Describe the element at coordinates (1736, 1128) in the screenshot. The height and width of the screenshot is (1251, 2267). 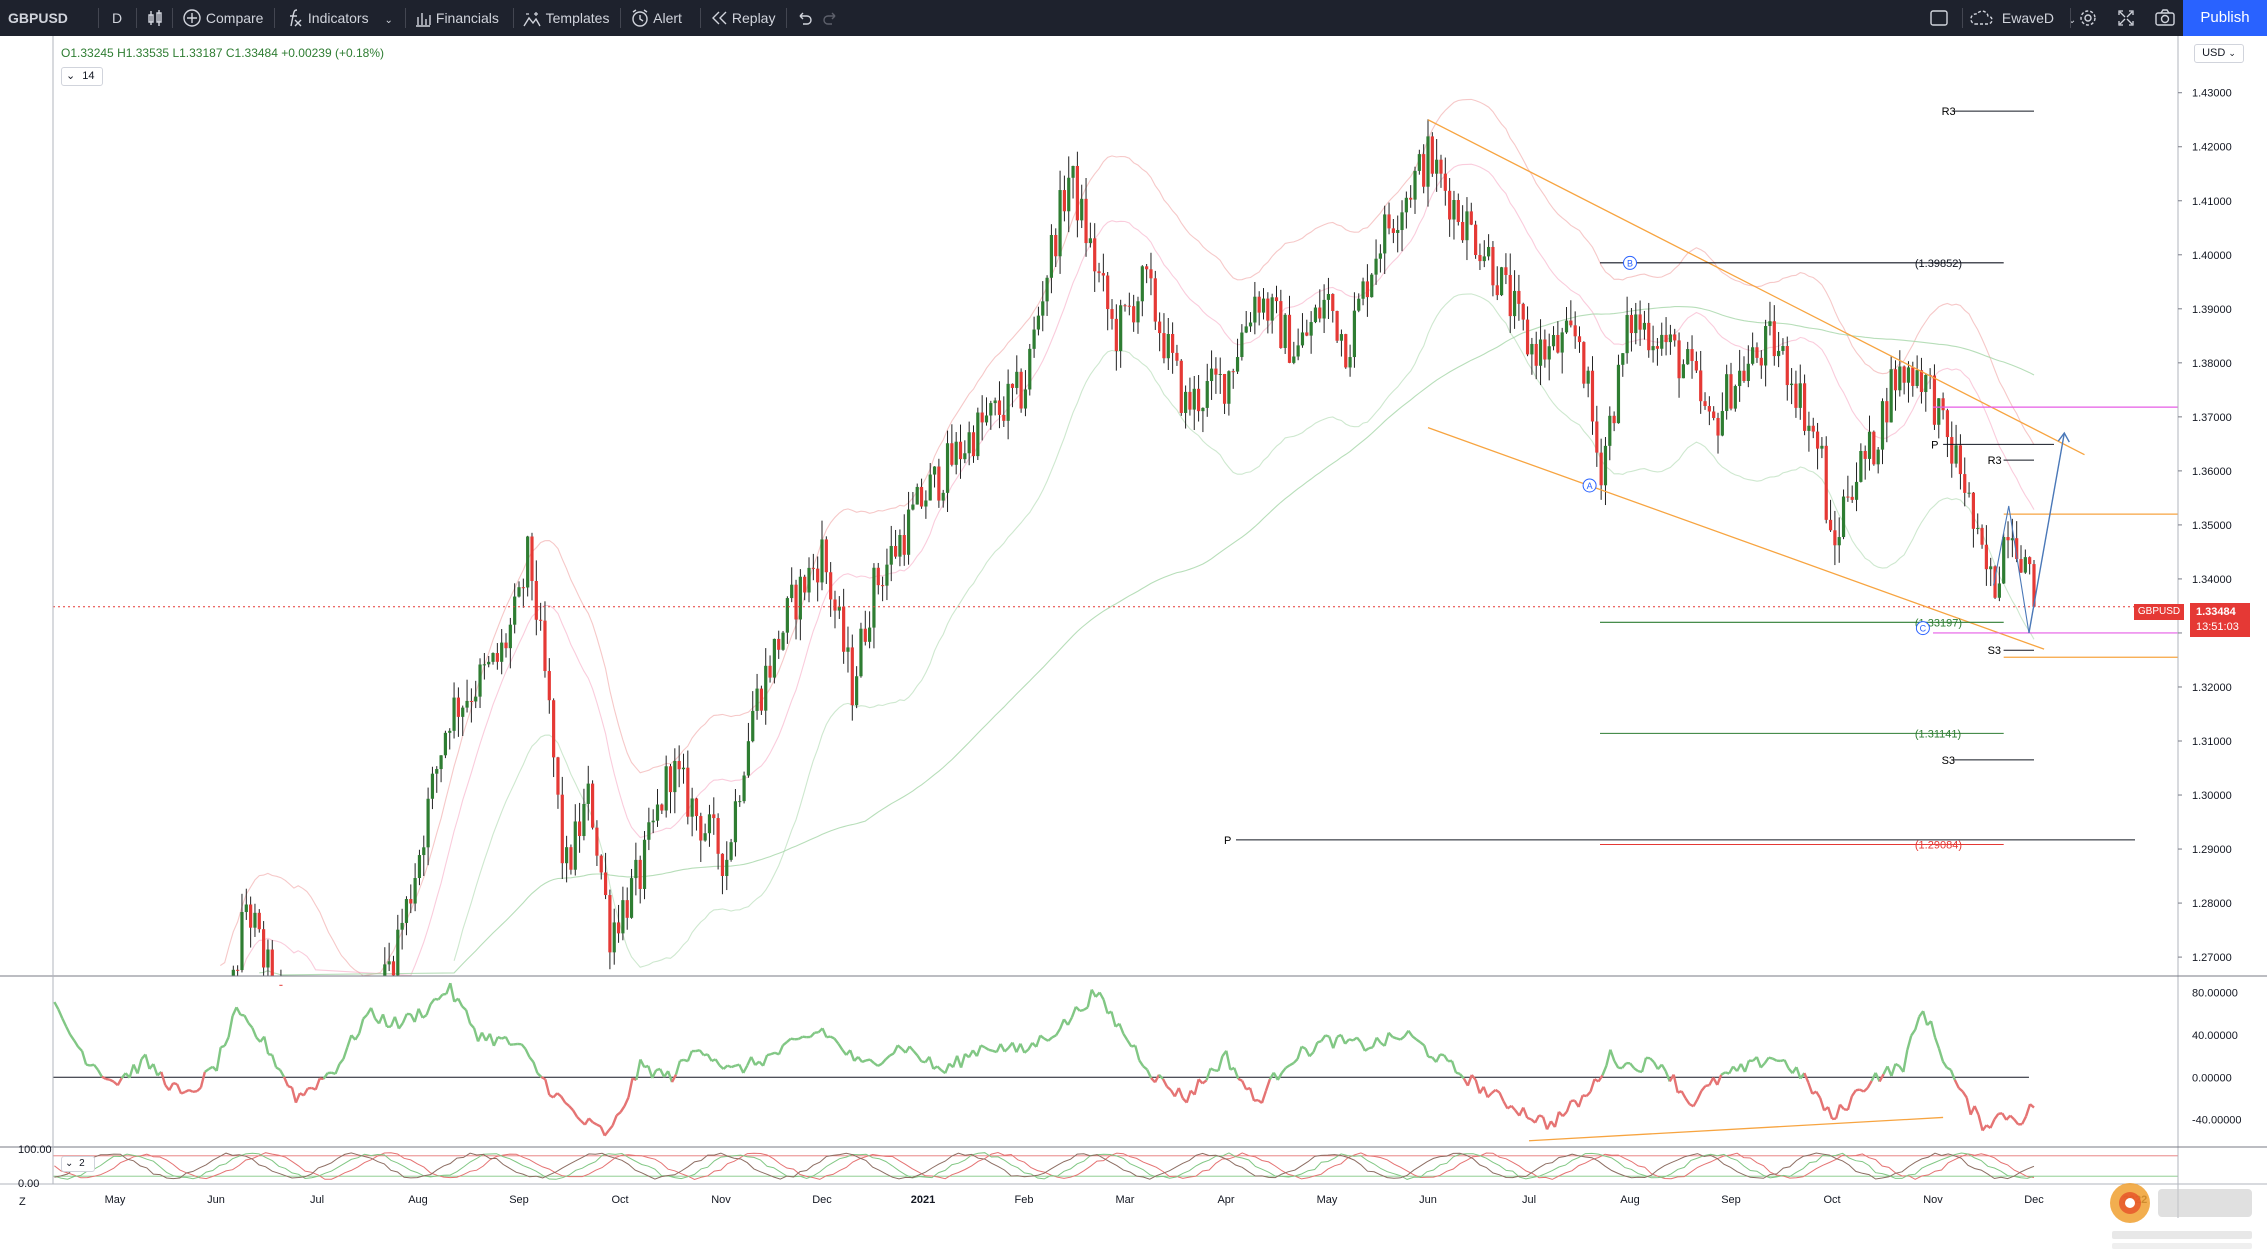
I see `oscillator-trendline` at that location.